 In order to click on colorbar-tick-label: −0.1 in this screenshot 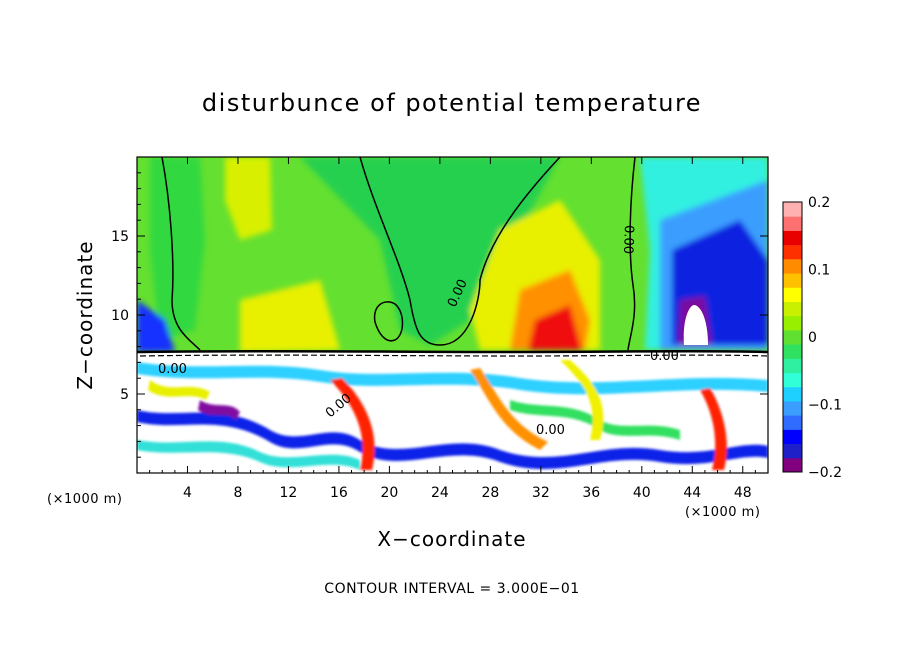, I will do `click(825, 406)`.